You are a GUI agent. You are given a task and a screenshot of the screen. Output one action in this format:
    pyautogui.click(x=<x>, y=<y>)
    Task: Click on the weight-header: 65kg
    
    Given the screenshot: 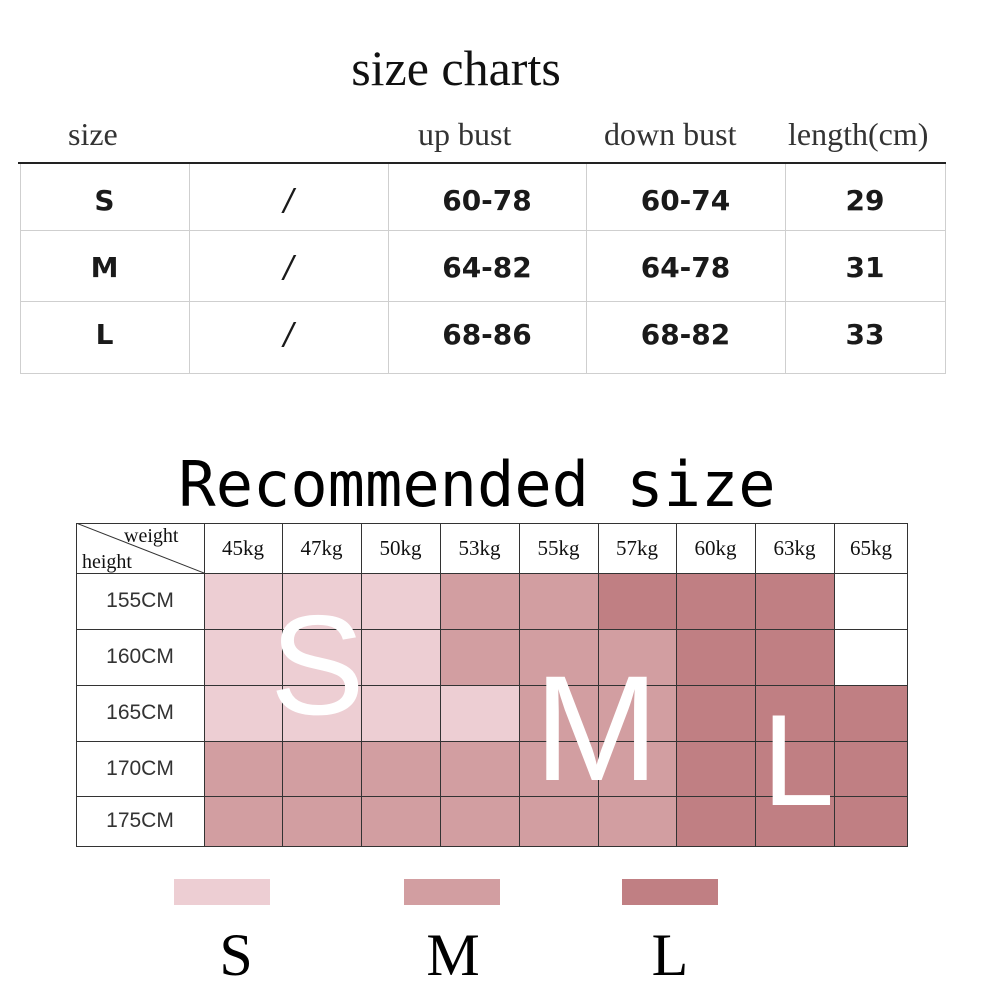 What is the action you would take?
    pyautogui.click(x=871, y=548)
    